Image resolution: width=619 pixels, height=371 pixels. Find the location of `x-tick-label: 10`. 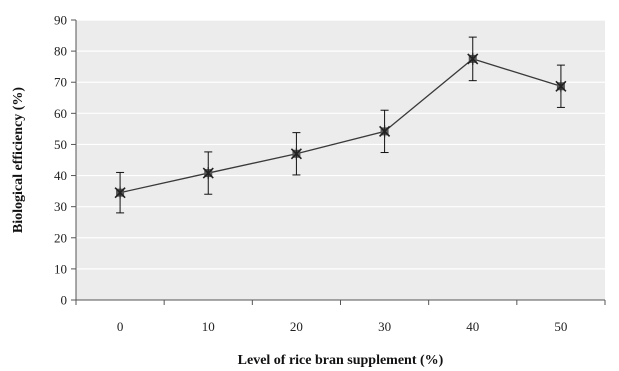

x-tick-label: 10 is located at coordinates (208, 326).